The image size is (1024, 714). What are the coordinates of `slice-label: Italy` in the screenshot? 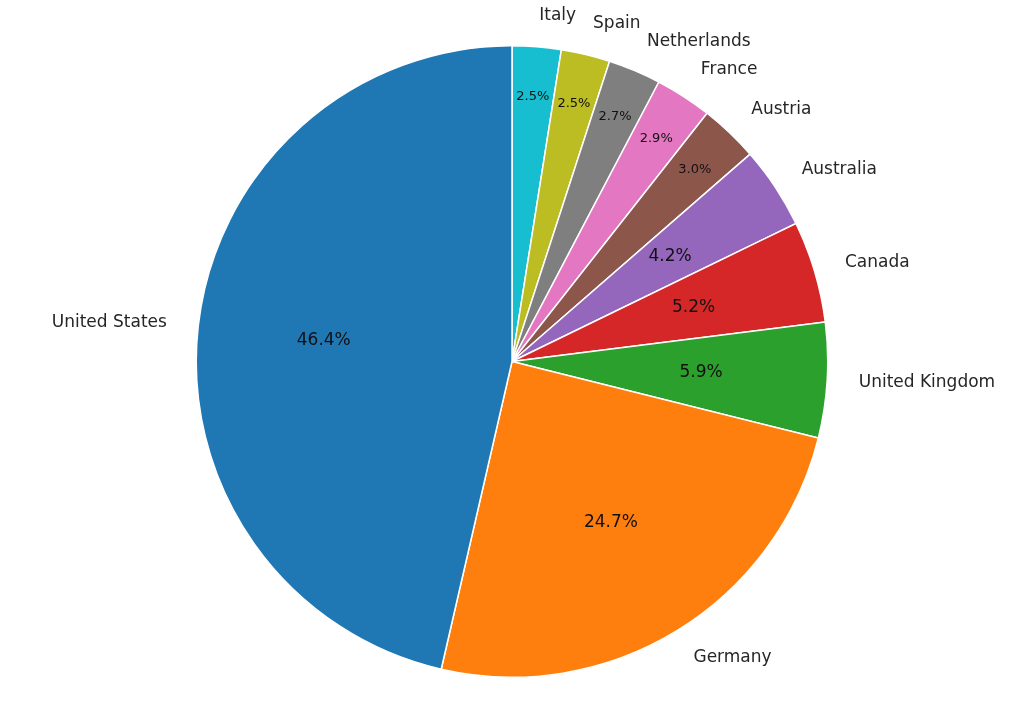 It's located at (558, 13).